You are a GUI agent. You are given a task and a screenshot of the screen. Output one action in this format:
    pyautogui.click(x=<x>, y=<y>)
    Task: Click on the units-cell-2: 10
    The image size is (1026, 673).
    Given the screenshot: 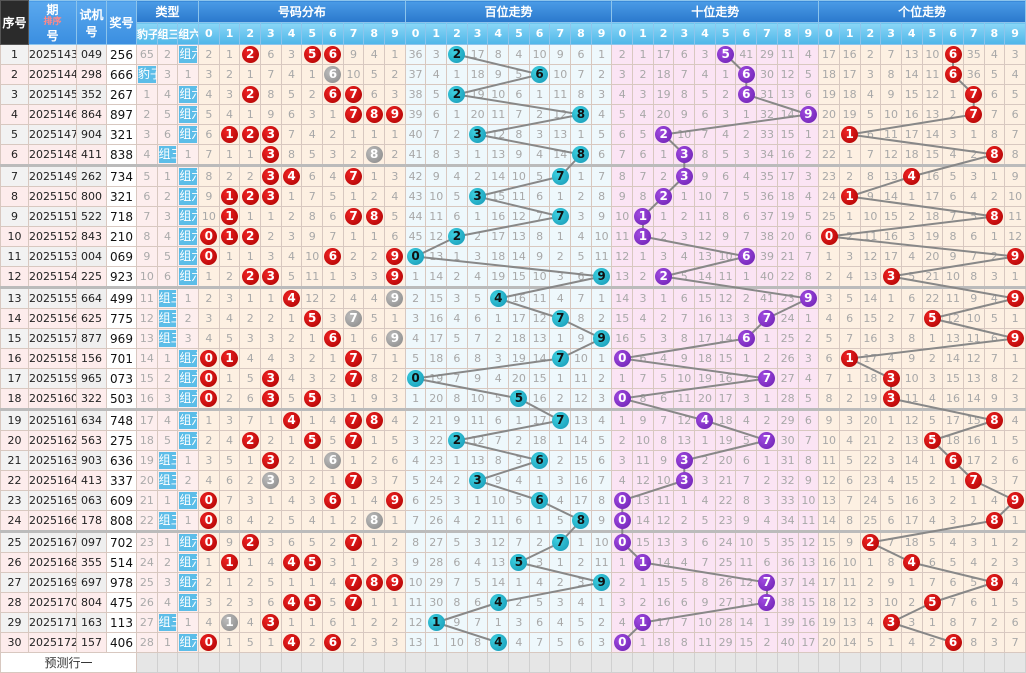 What is the action you would take?
    pyautogui.click(x=870, y=216)
    